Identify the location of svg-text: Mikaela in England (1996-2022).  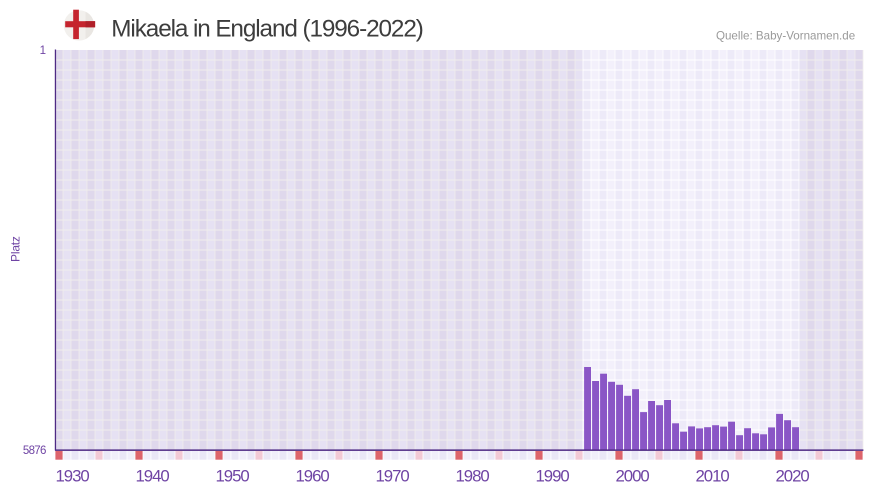
(266, 28).